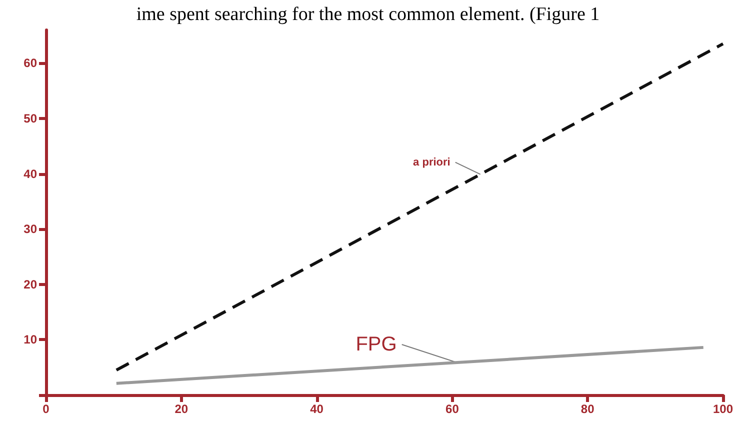 The image size is (736, 427). What do you see at coordinates (376, 345) in the screenshot?
I see `series-label: FPG` at bounding box center [376, 345].